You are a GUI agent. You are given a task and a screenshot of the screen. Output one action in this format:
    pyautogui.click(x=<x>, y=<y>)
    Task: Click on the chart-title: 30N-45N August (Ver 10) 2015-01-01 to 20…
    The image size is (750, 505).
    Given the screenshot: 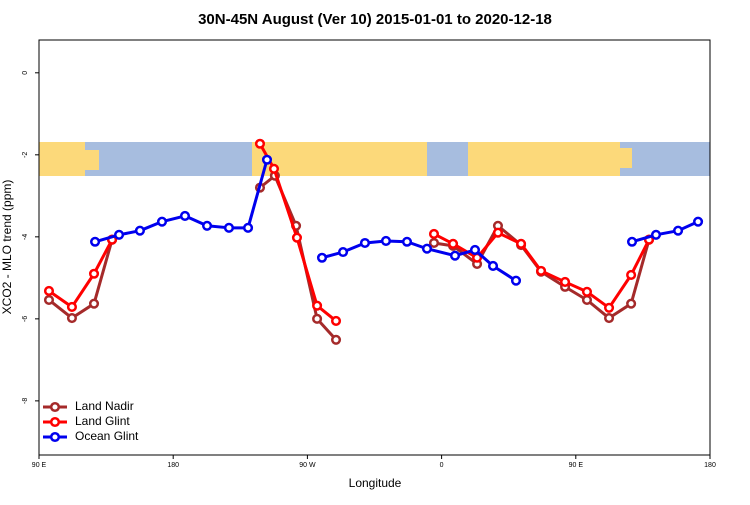 What is the action you would take?
    pyautogui.click(x=375, y=19)
    